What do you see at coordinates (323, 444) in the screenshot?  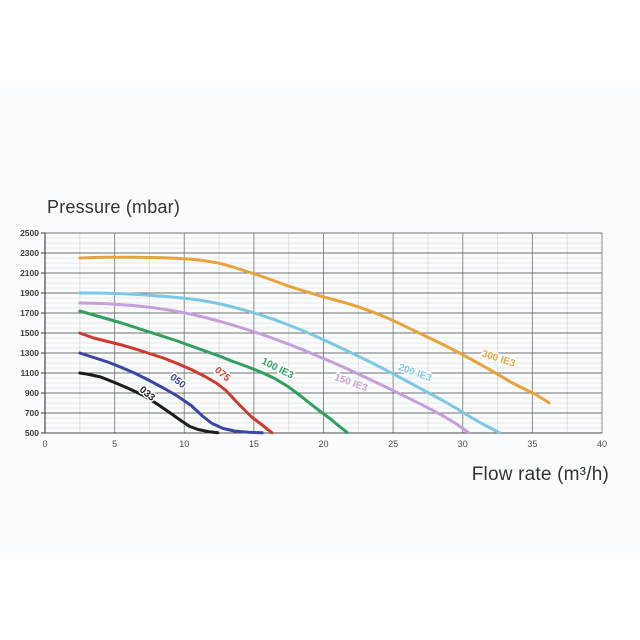 I see `x-tick-label: 20` at bounding box center [323, 444].